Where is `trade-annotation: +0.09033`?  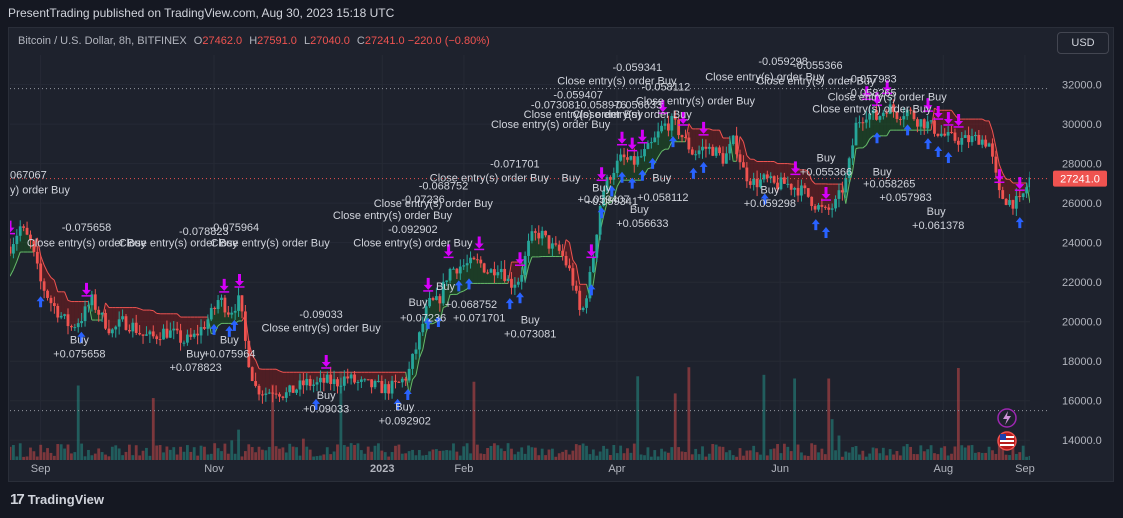
trade-annotation: +0.09033 is located at coordinates (326, 410).